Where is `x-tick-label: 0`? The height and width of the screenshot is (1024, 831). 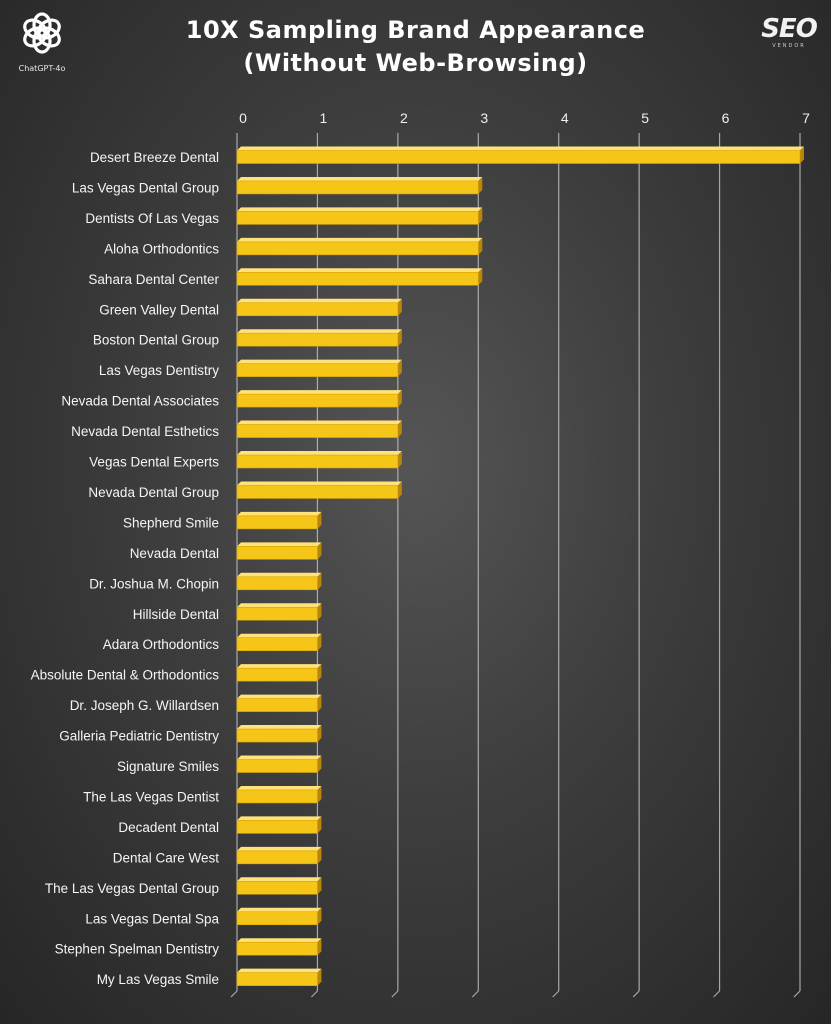 x-tick-label: 0 is located at coordinates (243, 118).